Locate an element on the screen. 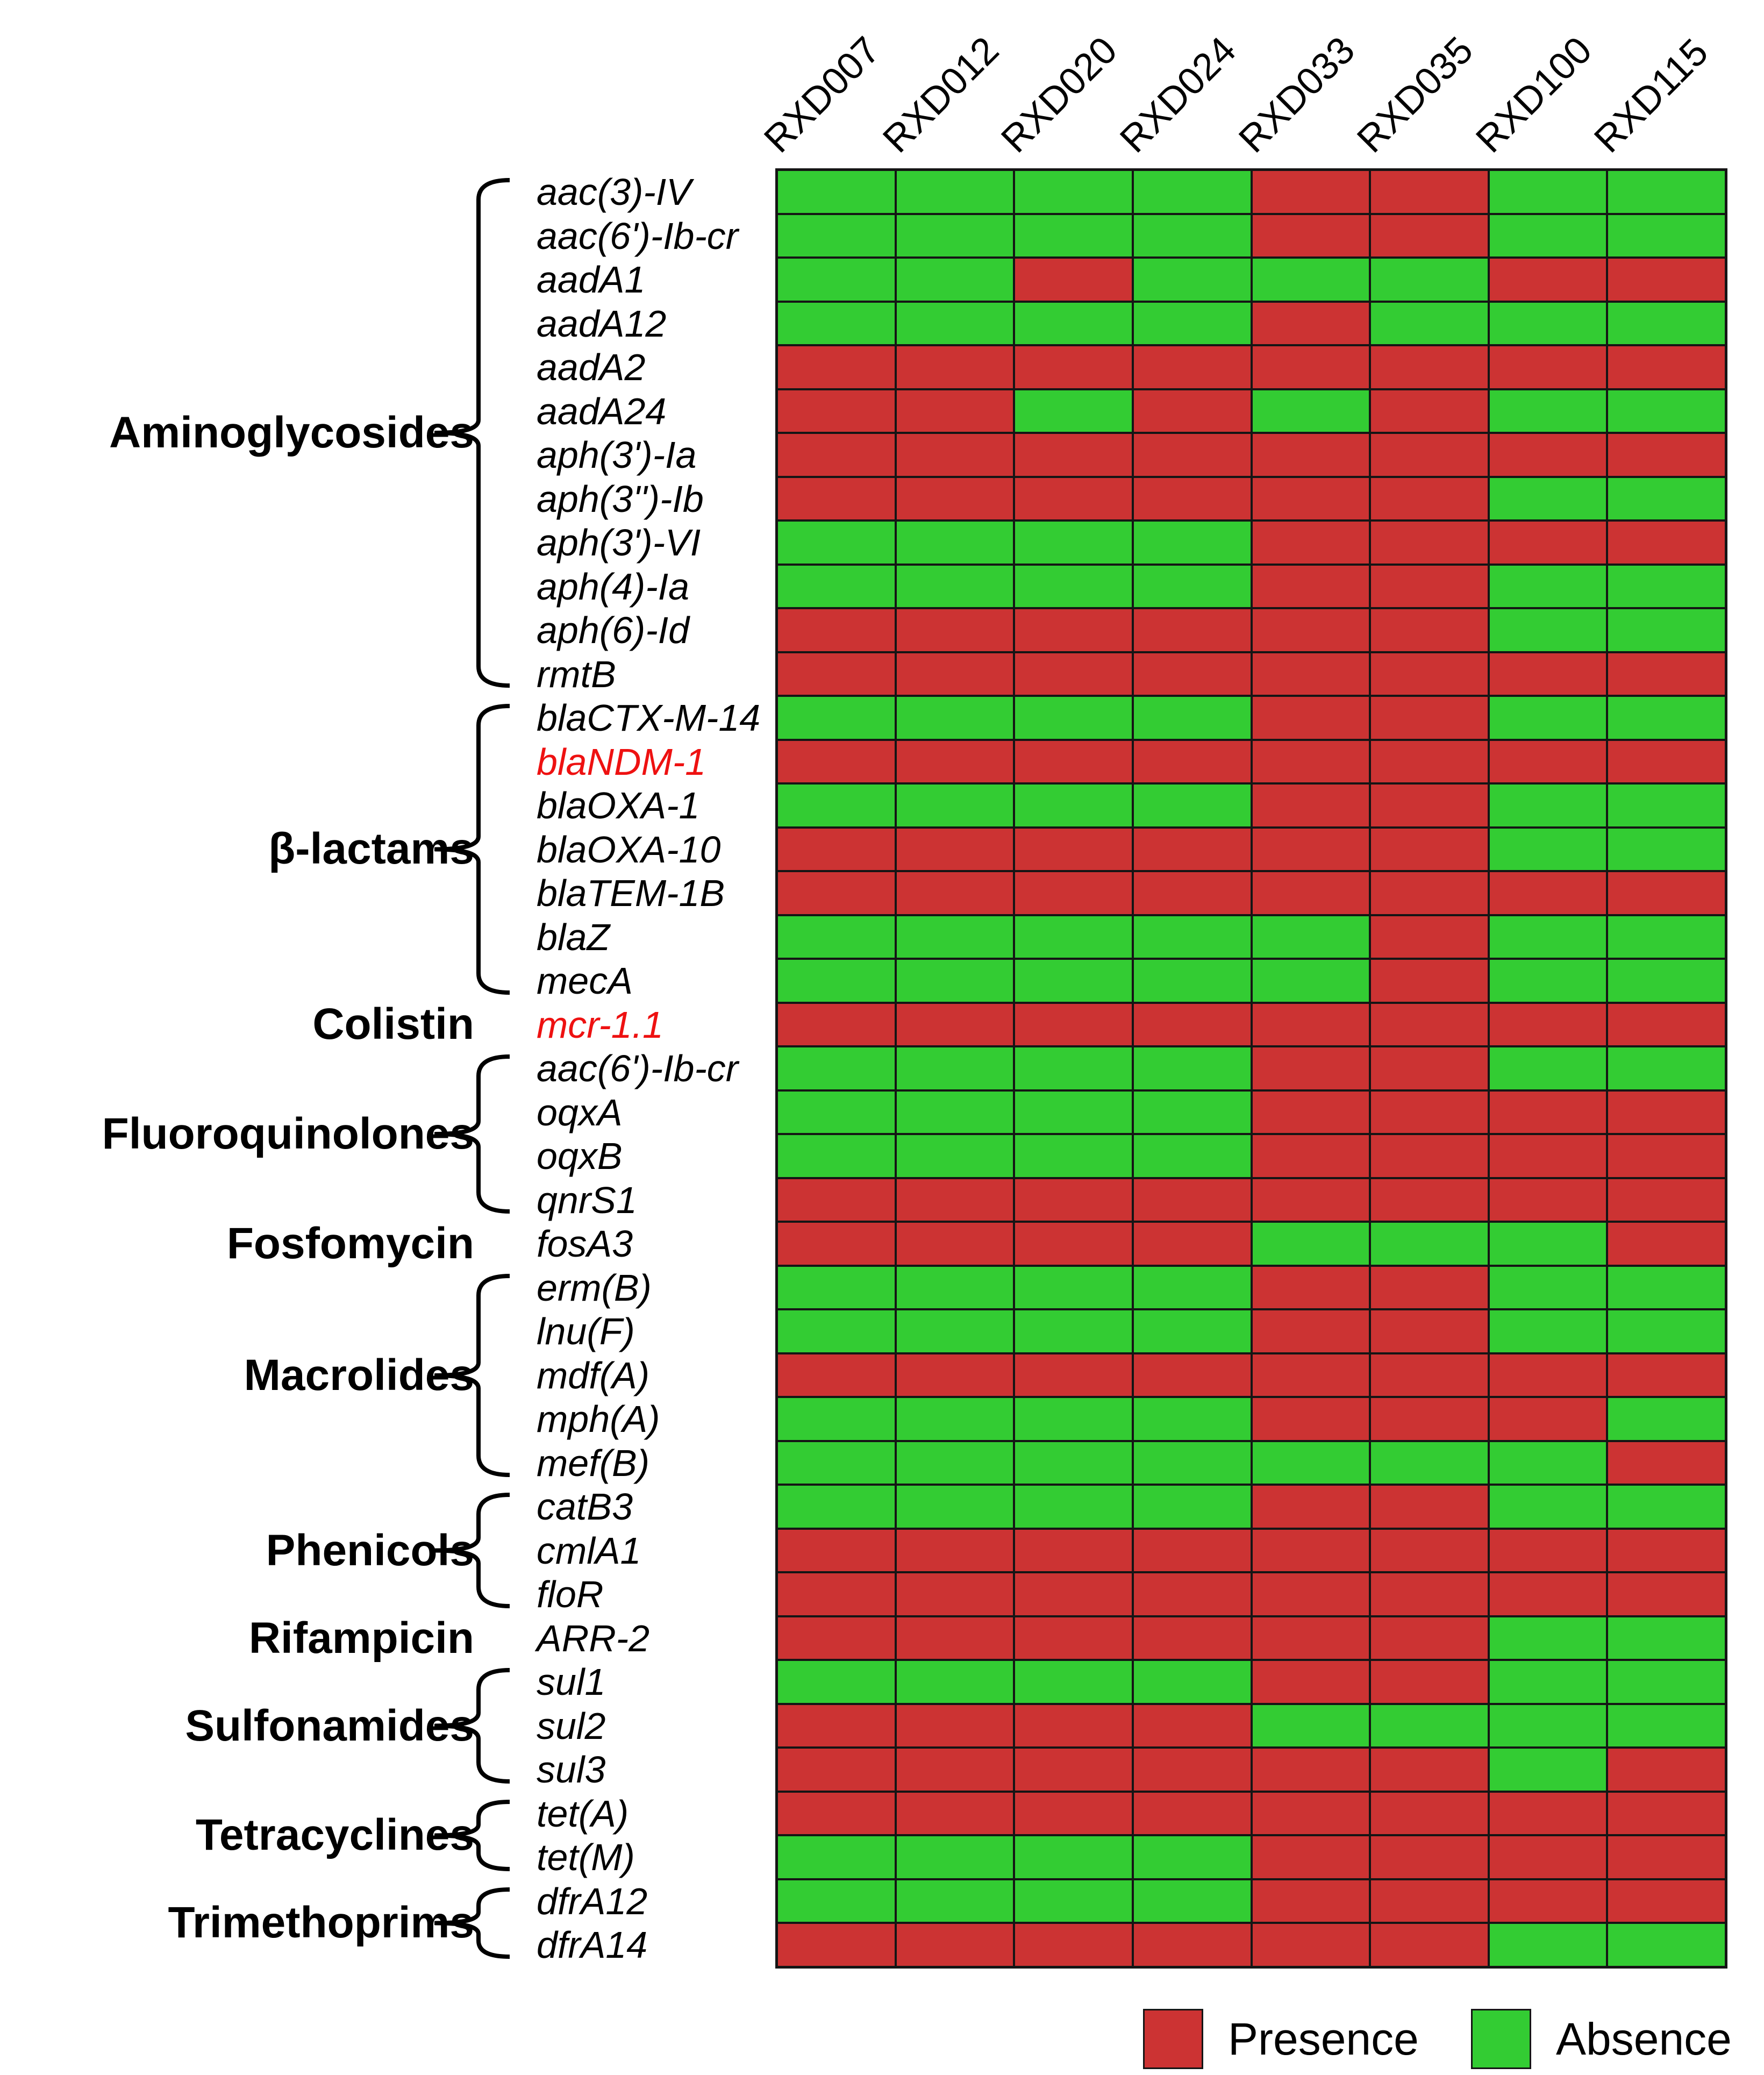 Image resolution: width=1764 pixels, height=2075 pixels. gene-label: sul2 is located at coordinates (571, 1726).